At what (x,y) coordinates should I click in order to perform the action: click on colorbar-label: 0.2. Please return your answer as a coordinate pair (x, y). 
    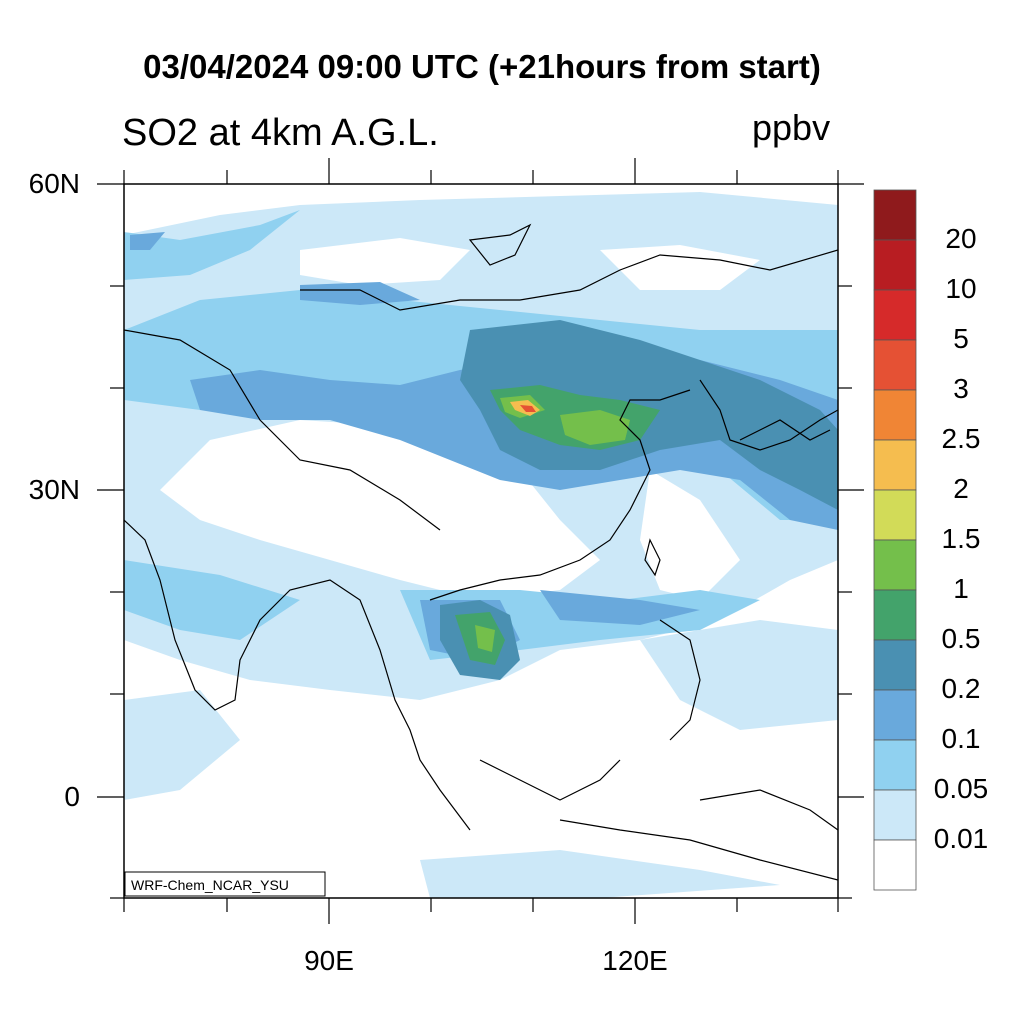
    Looking at the image, I should click on (961, 688).